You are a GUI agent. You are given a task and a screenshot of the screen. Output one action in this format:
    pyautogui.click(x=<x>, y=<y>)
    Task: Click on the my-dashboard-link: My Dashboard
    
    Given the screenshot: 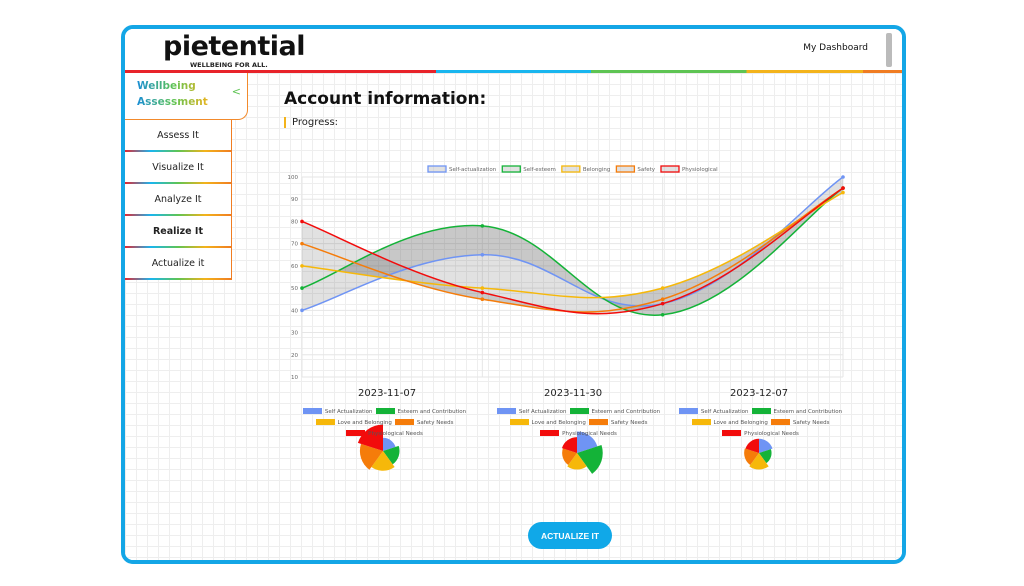 What is the action you would take?
    pyautogui.click(x=835, y=48)
    